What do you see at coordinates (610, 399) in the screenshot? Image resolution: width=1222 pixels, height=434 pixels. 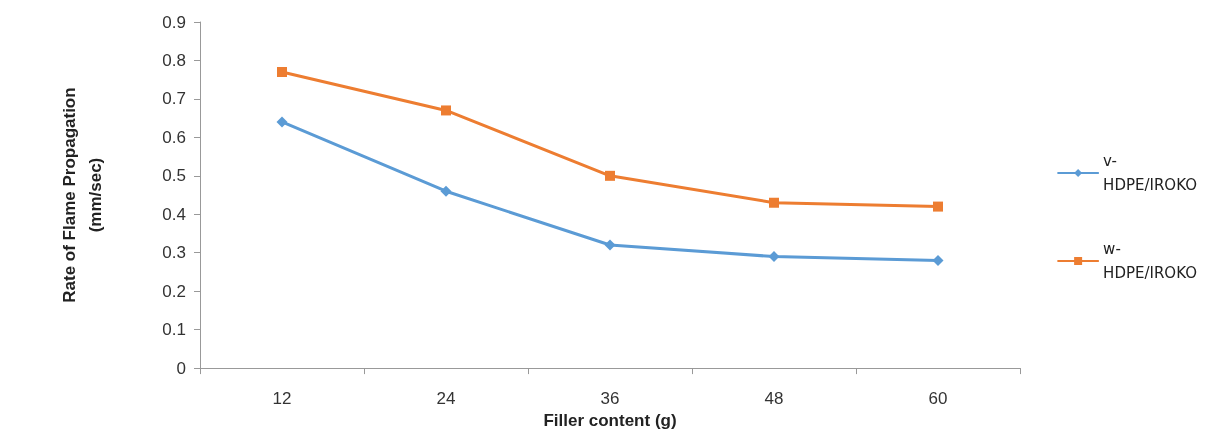 I see `x-tick-label: 36` at bounding box center [610, 399].